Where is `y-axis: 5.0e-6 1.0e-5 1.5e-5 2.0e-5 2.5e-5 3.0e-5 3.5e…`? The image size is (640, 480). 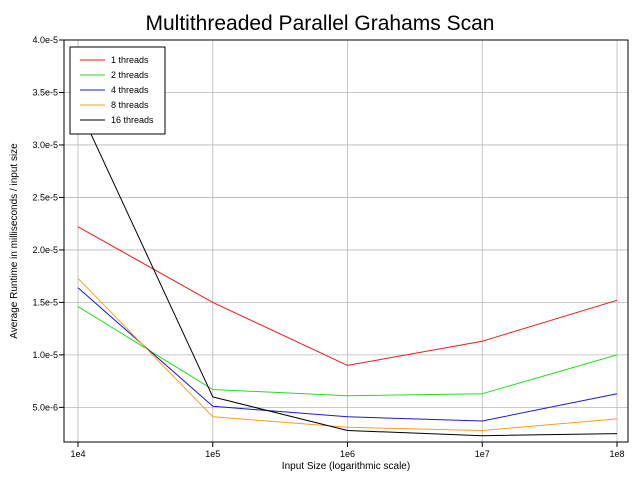 y-axis: 5.0e-6 1.0e-5 1.5e-5 2.0e-5 2.5e-5 3.0e-5 3.5e… is located at coordinates (48, 223).